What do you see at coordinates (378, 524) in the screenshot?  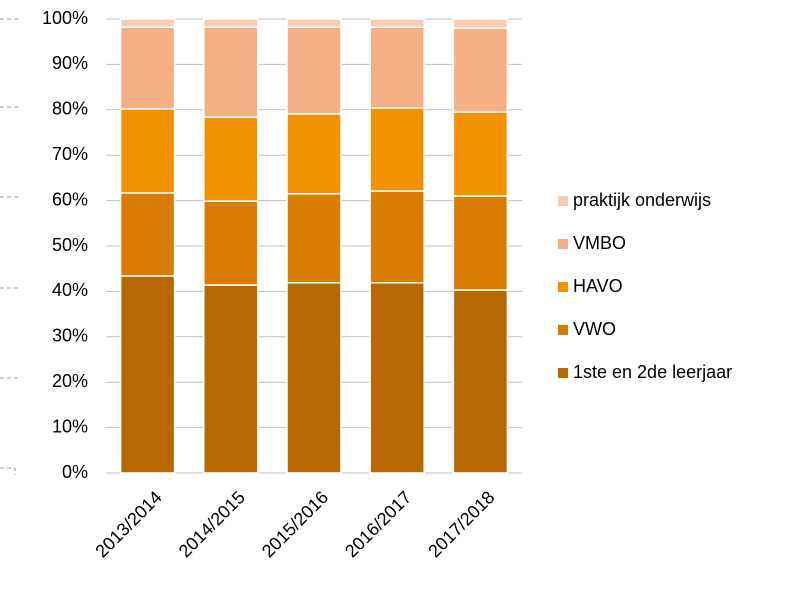 I see `x-tick-label: 2016/2017` at bounding box center [378, 524].